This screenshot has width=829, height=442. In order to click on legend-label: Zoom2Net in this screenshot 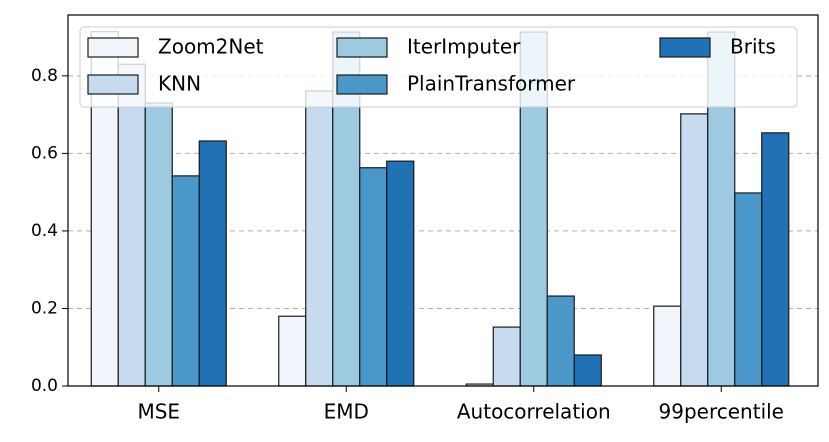, I will do `click(211, 47)`.